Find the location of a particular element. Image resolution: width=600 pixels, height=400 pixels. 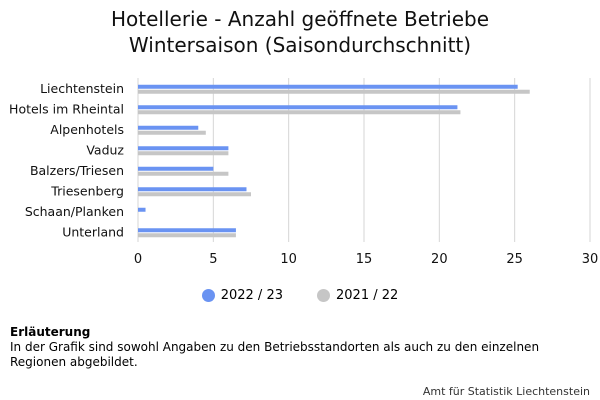

legend-item-series-1: 2022 / 23 is located at coordinates (242, 295).